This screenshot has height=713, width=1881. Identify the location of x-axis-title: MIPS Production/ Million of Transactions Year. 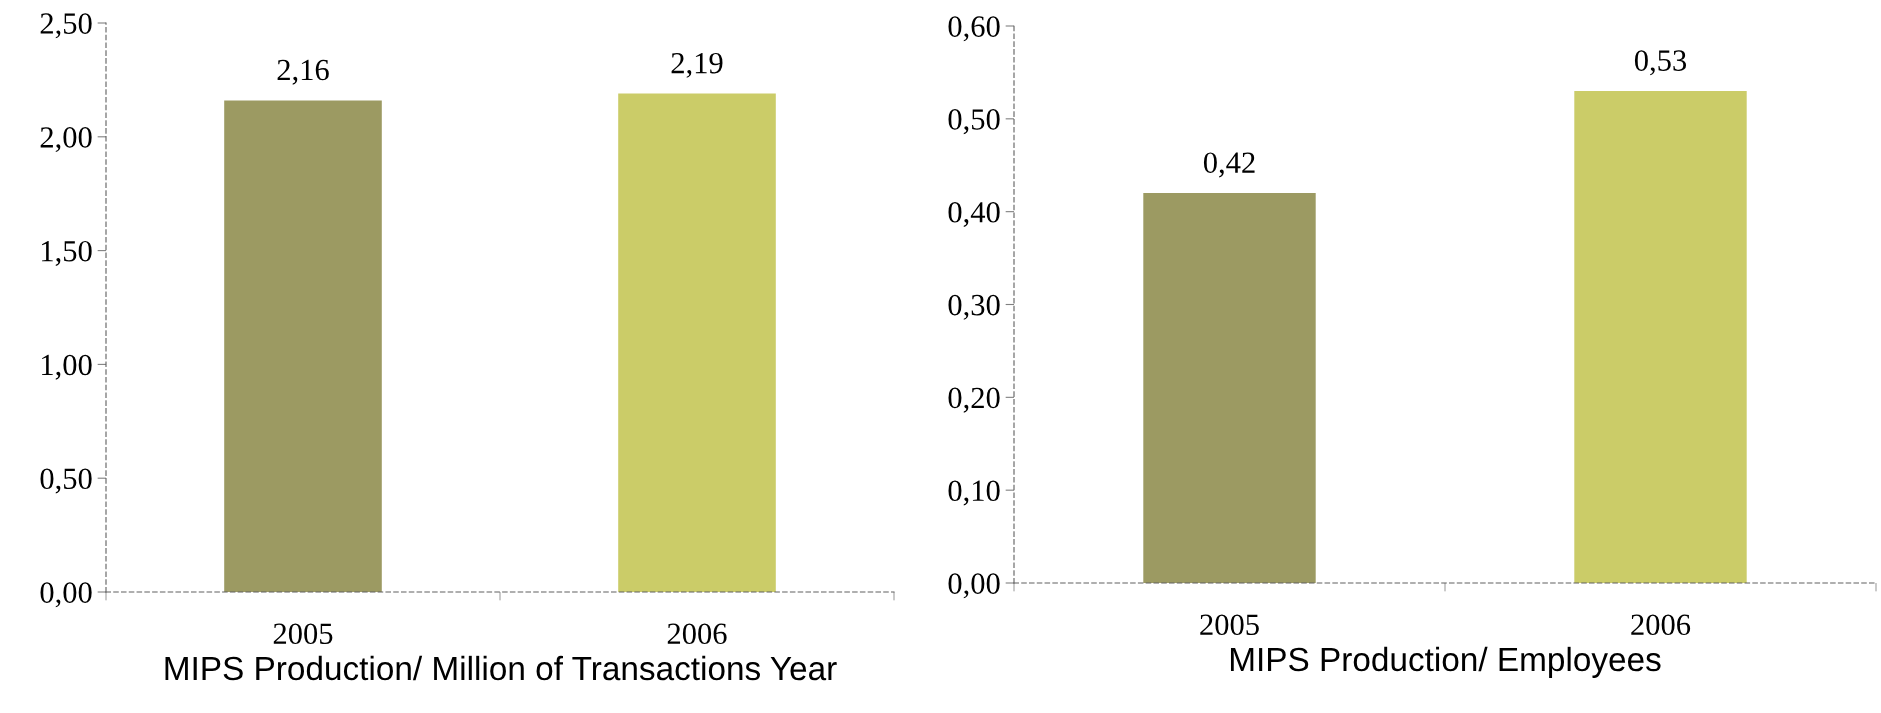
(501, 668).